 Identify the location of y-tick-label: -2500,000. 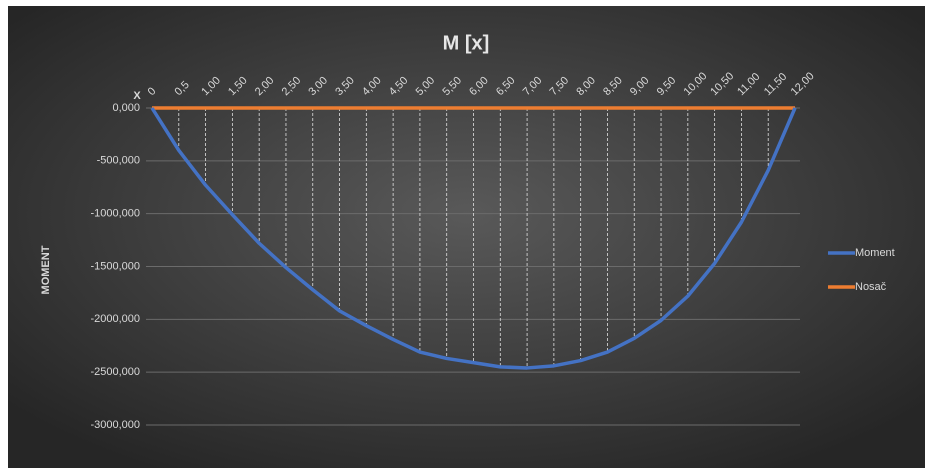
(115, 372).